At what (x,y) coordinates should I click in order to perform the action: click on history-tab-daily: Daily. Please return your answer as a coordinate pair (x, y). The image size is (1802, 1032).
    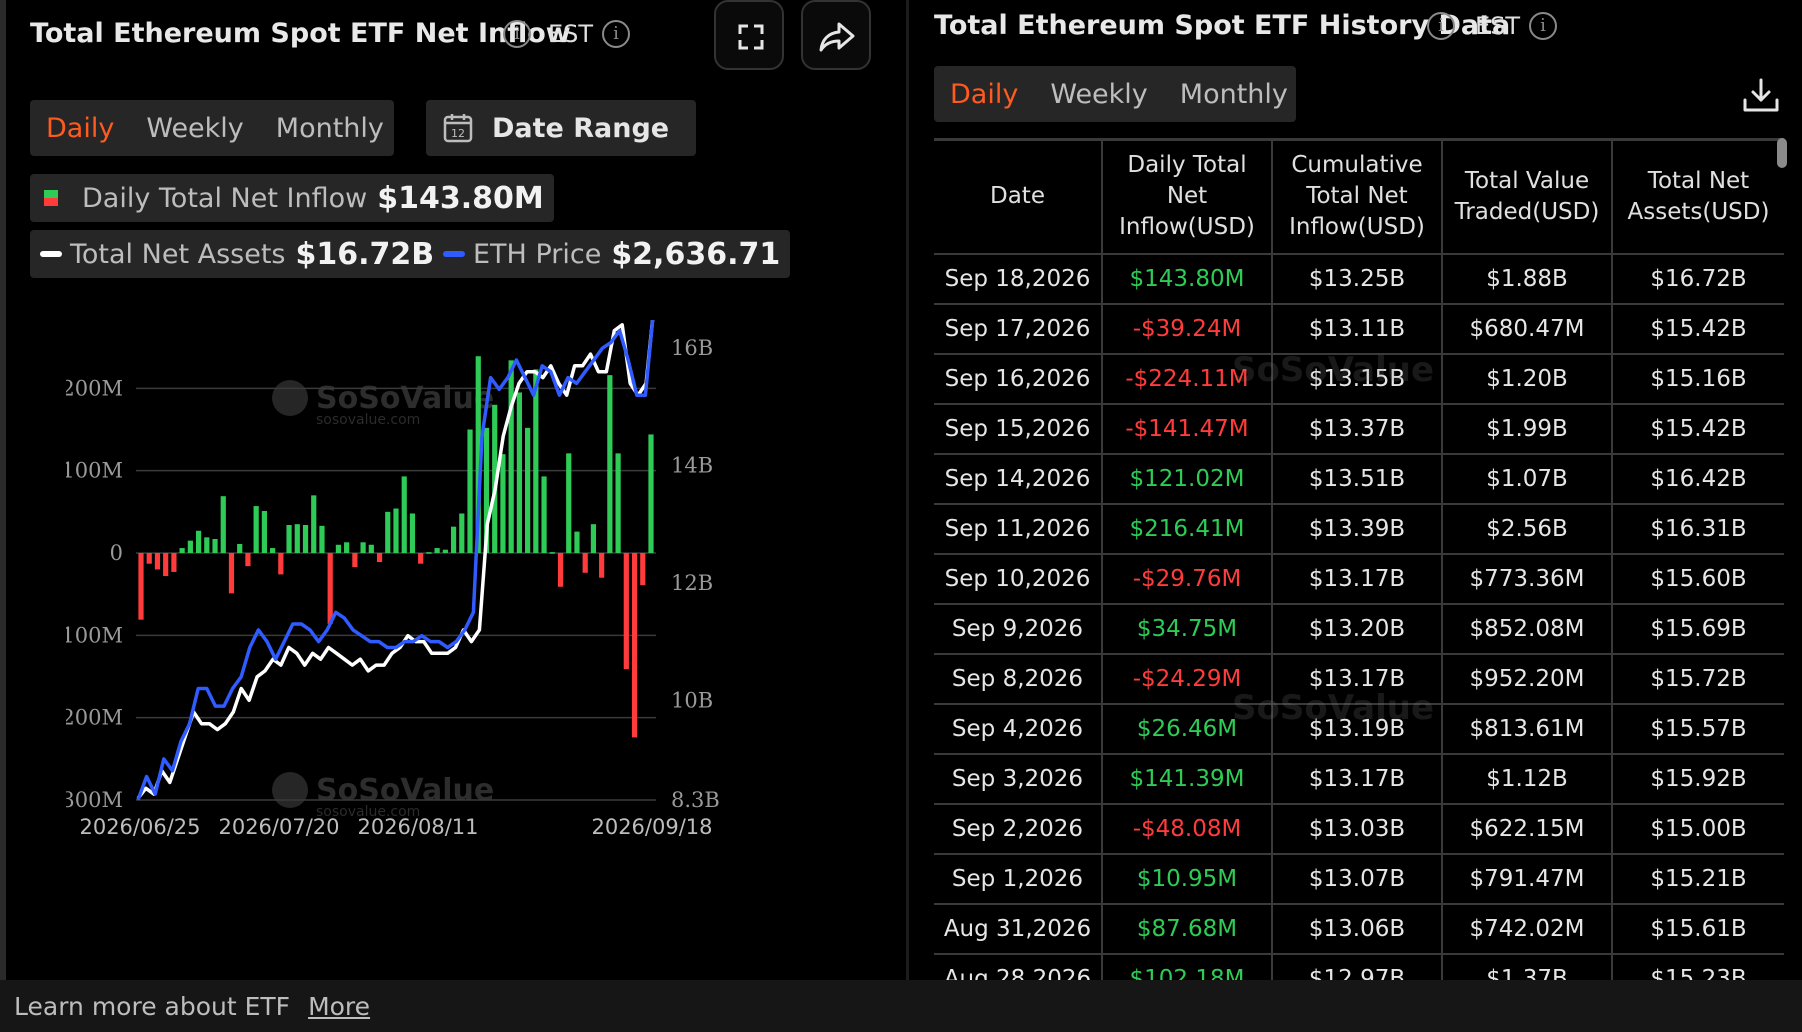
    Looking at the image, I should click on (984, 94).